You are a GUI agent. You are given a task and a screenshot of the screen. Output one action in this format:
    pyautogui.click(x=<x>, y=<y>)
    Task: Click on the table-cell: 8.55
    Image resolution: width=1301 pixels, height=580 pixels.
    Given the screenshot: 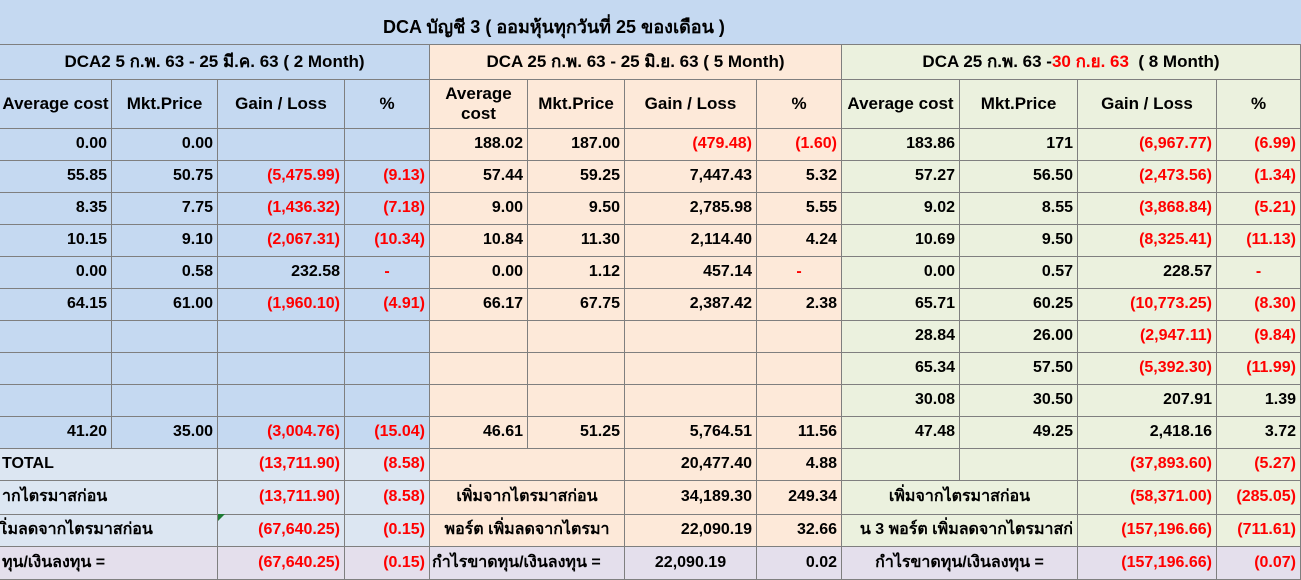 What is the action you would take?
    pyautogui.click(x=1019, y=209)
    